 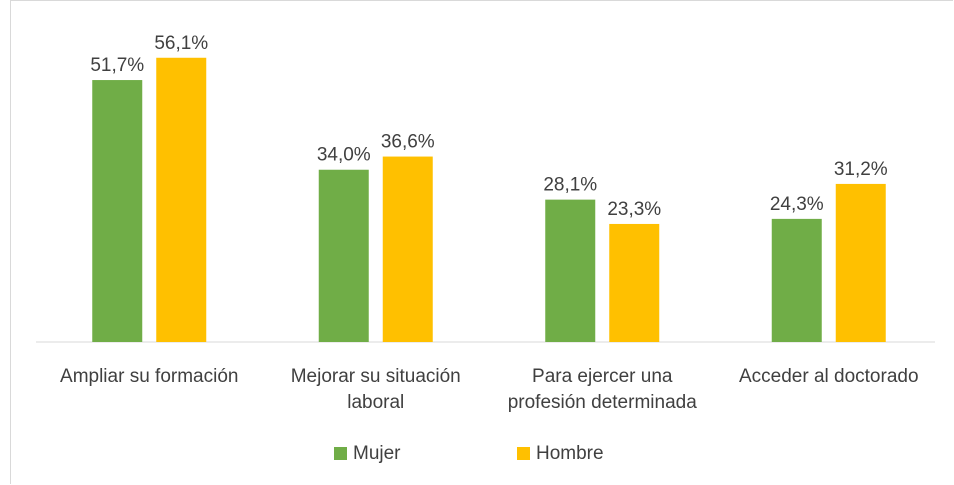 What do you see at coordinates (117, 65) in the screenshot?
I see `value-label: 51,7%` at bounding box center [117, 65].